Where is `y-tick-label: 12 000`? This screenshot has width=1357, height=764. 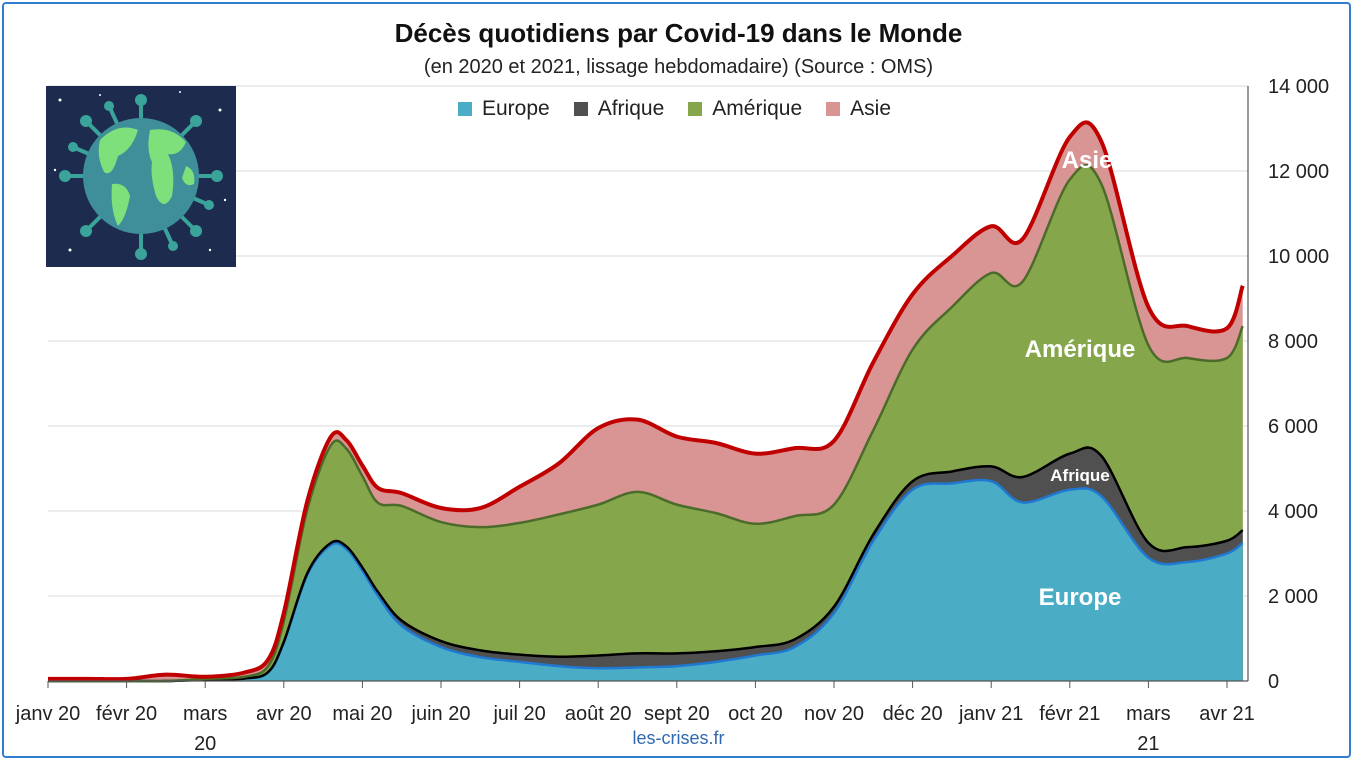 y-tick-label: 12 000 is located at coordinates (1298, 172).